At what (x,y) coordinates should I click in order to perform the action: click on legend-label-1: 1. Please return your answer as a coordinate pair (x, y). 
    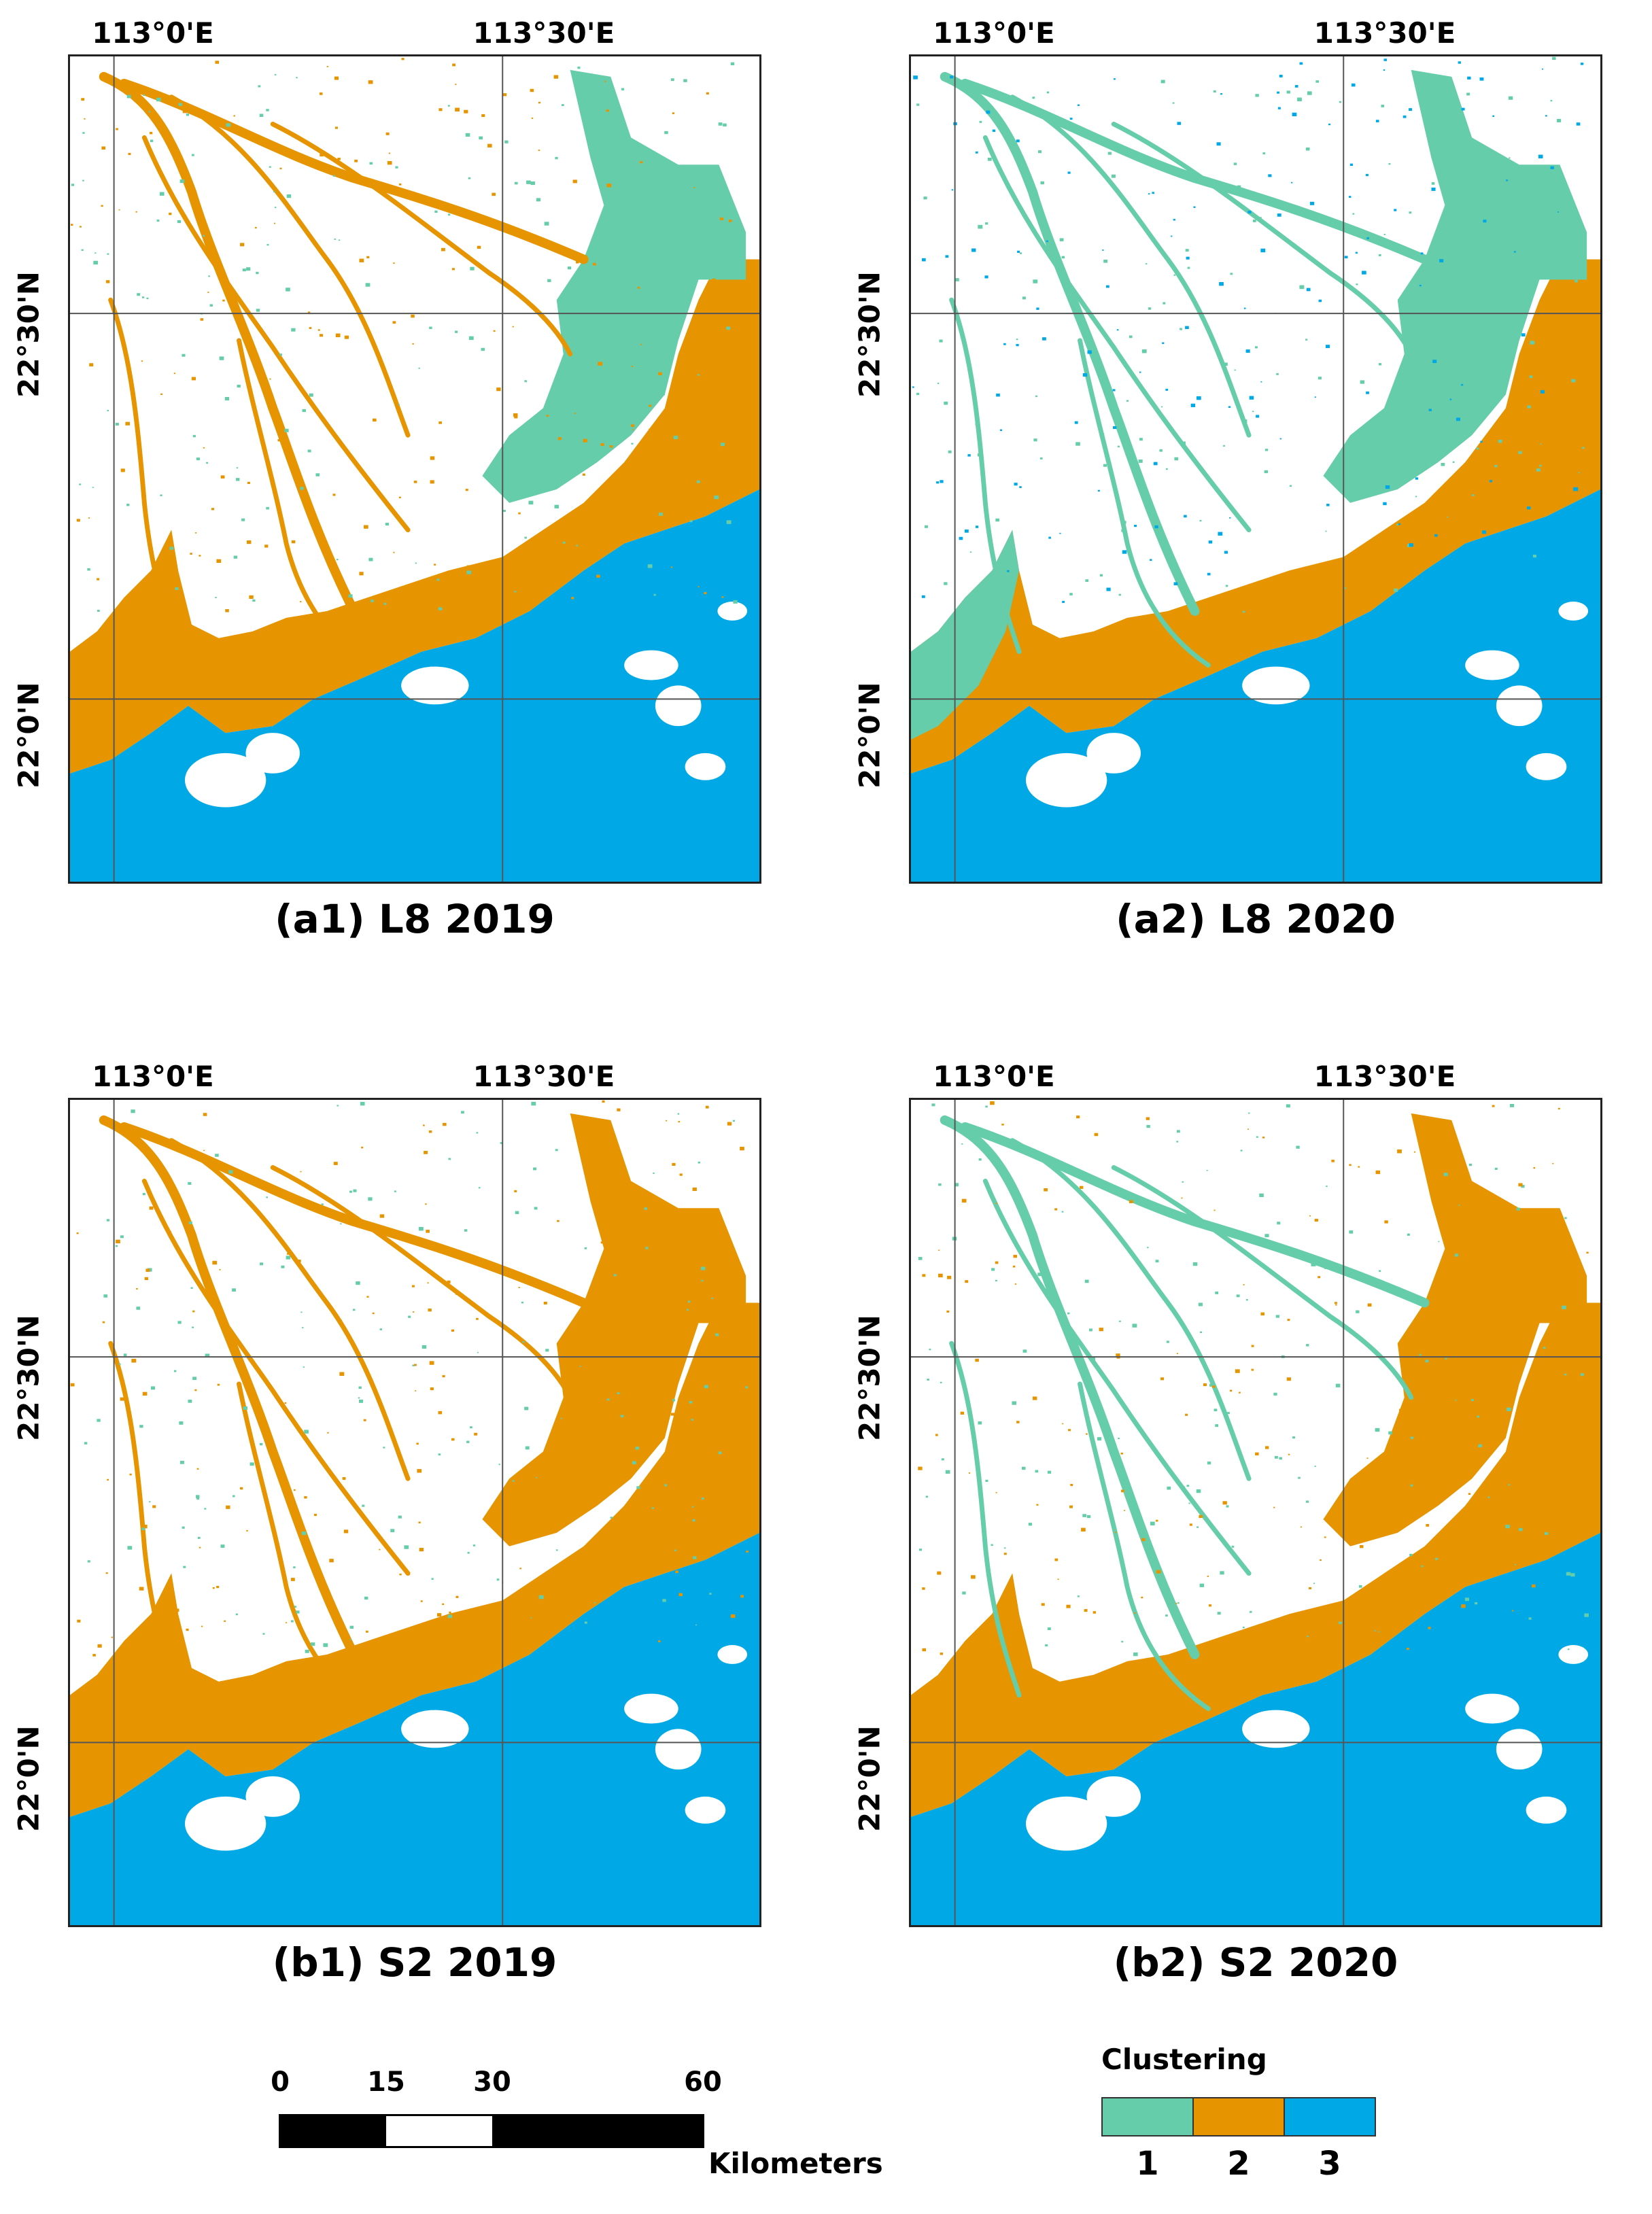
    Looking at the image, I should click on (1147, 2164).